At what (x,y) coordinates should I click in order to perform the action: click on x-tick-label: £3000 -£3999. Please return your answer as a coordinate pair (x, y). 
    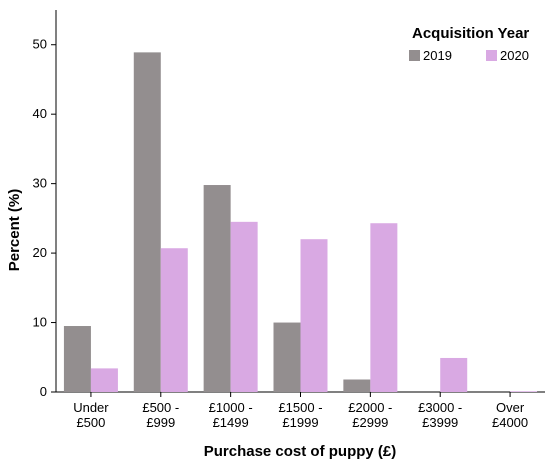
    Looking at the image, I should click on (440, 415).